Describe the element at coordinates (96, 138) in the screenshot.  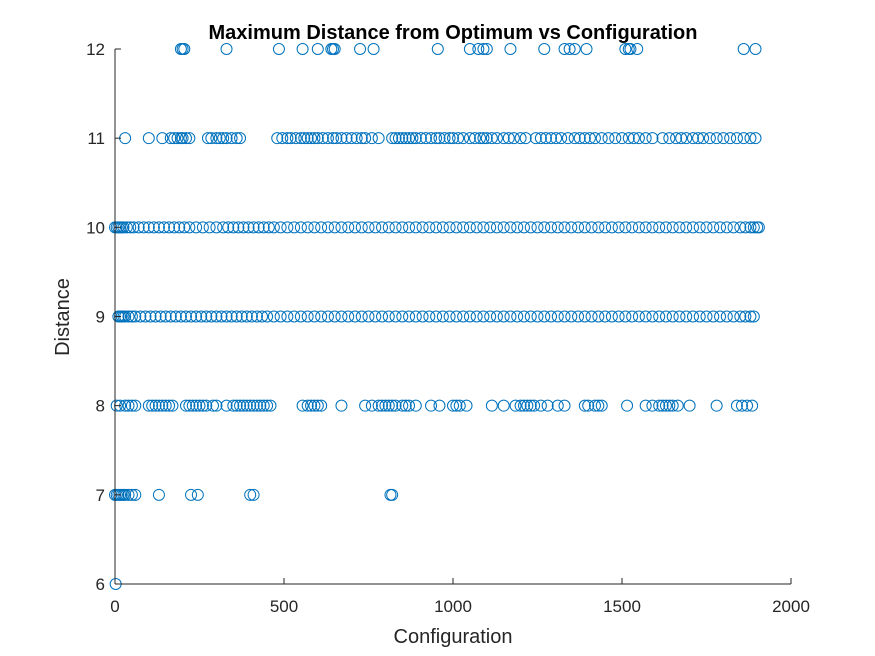
I see `y-tick-label: 11` at that location.